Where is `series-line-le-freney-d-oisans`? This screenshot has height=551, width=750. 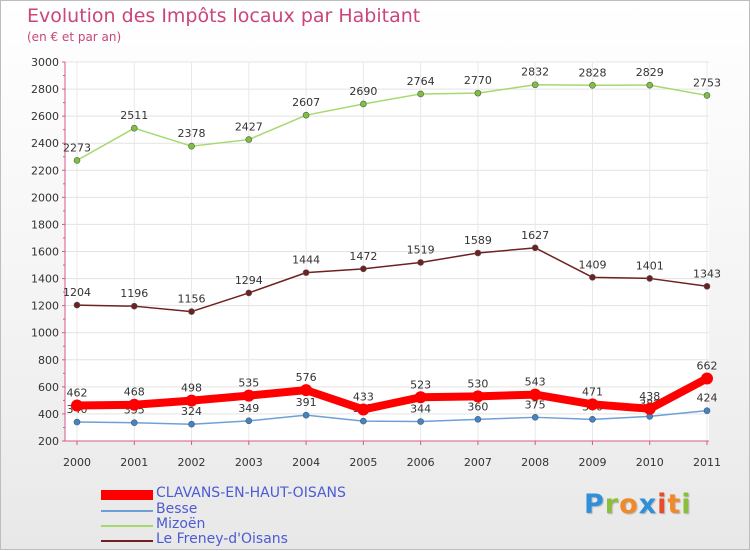
series-line-le-freney-d-oisans is located at coordinates (392, 280).